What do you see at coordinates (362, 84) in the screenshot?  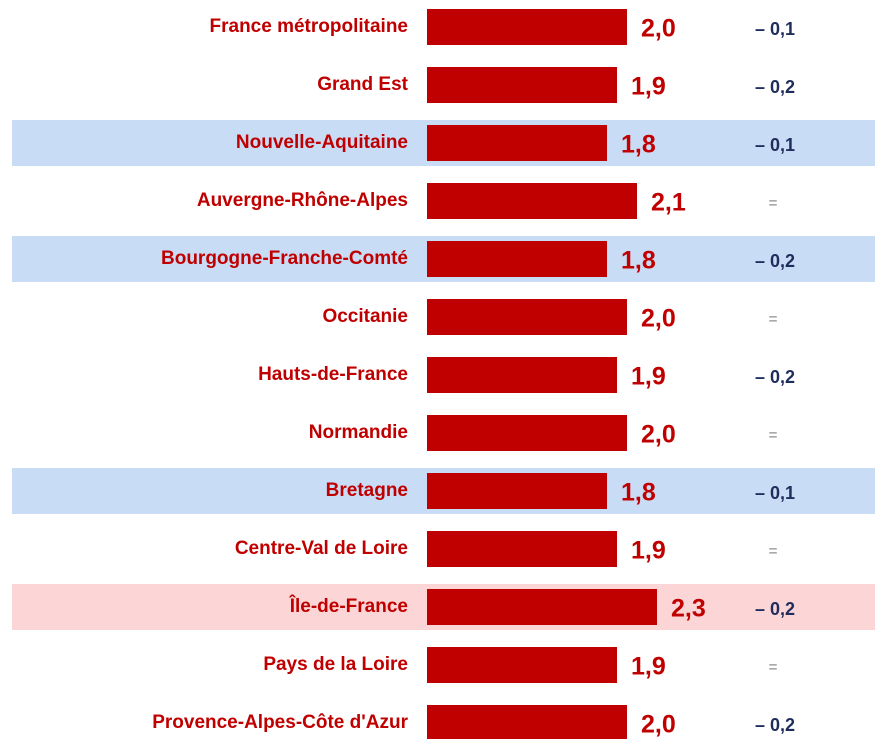 I see `region-label: Grand Est` at bounding box center [362, 84].